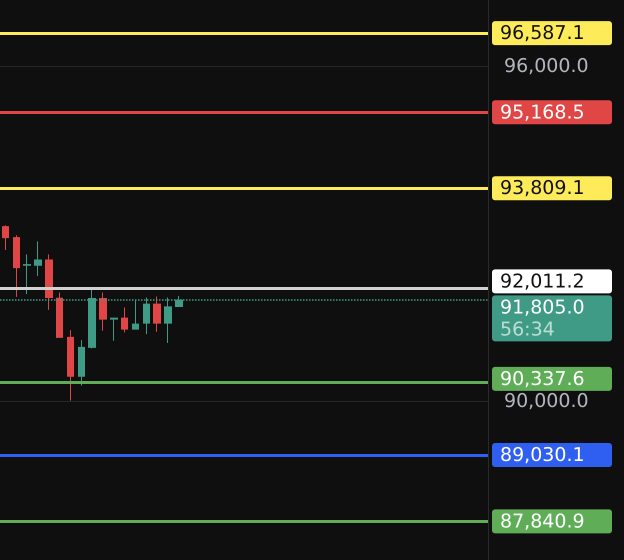 The height and width of the screenshot is (560, 624). Describe the element at coordinates (542, 188) in the screenshot. I see `ref-line-label: 93,809.1` at that location.